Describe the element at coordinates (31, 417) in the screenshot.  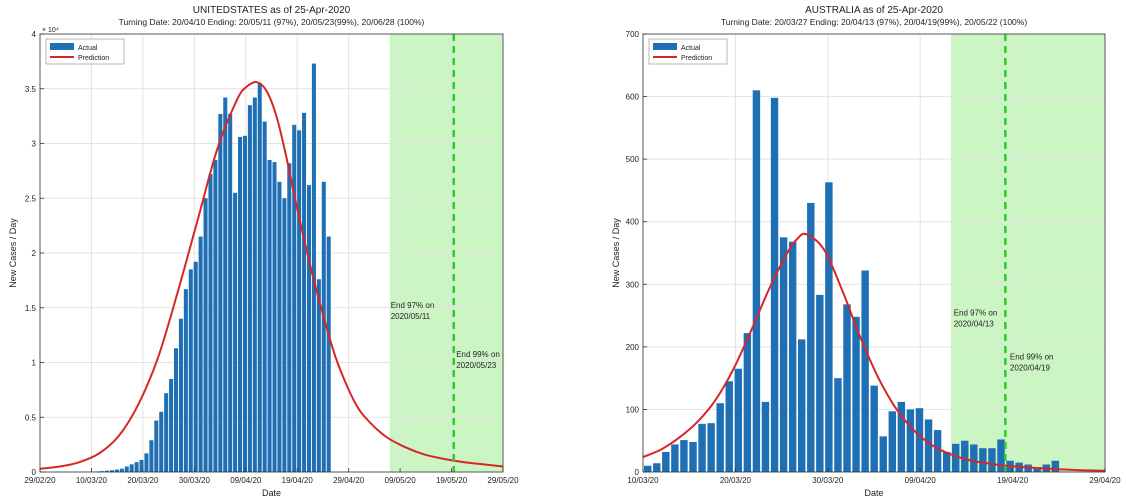
I see `y-tick-label: 0.5` at that location.